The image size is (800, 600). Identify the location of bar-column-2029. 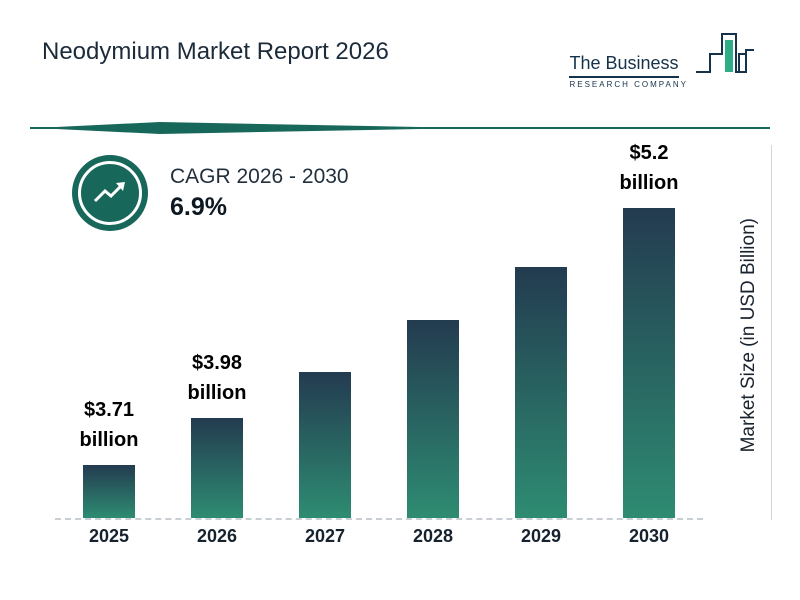
(541, 392).